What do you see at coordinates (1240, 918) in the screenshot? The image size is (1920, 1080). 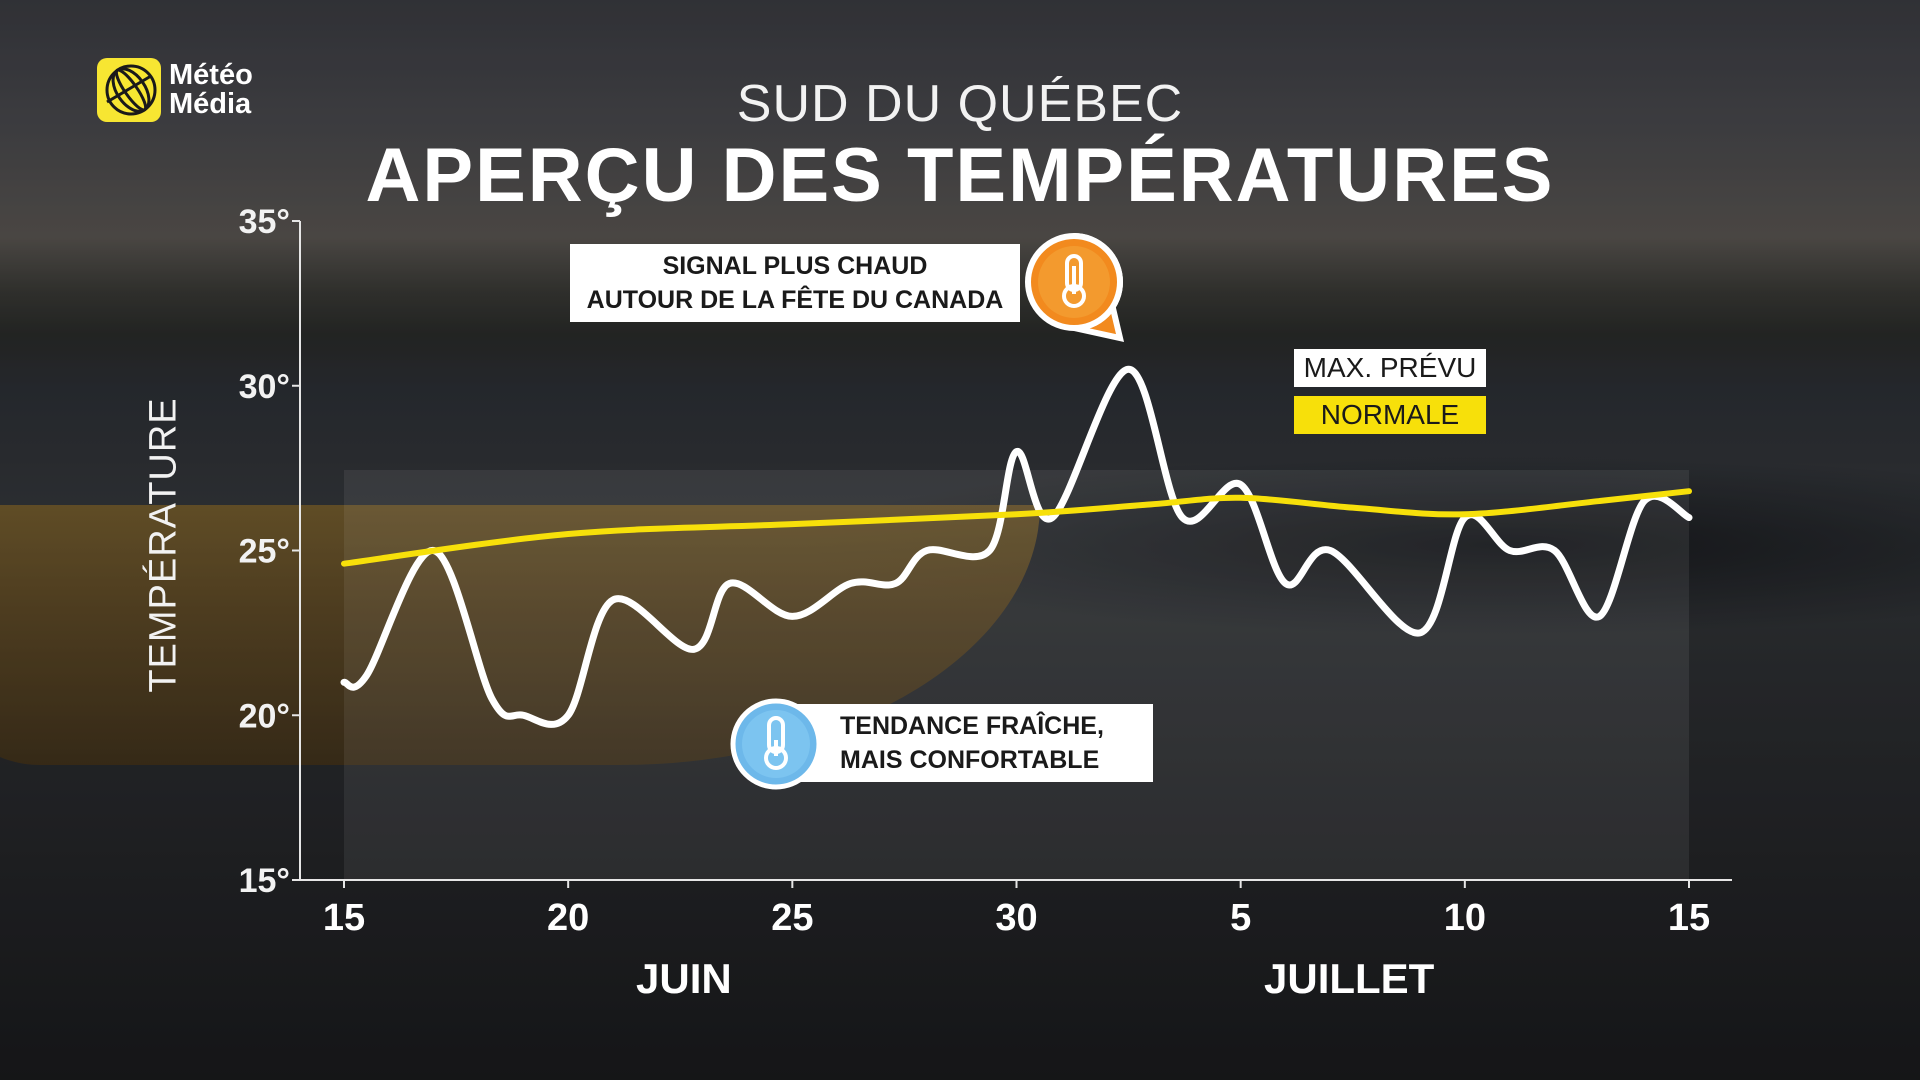 I see `x-tick-label: 5` at bounding box center [1240, 918].